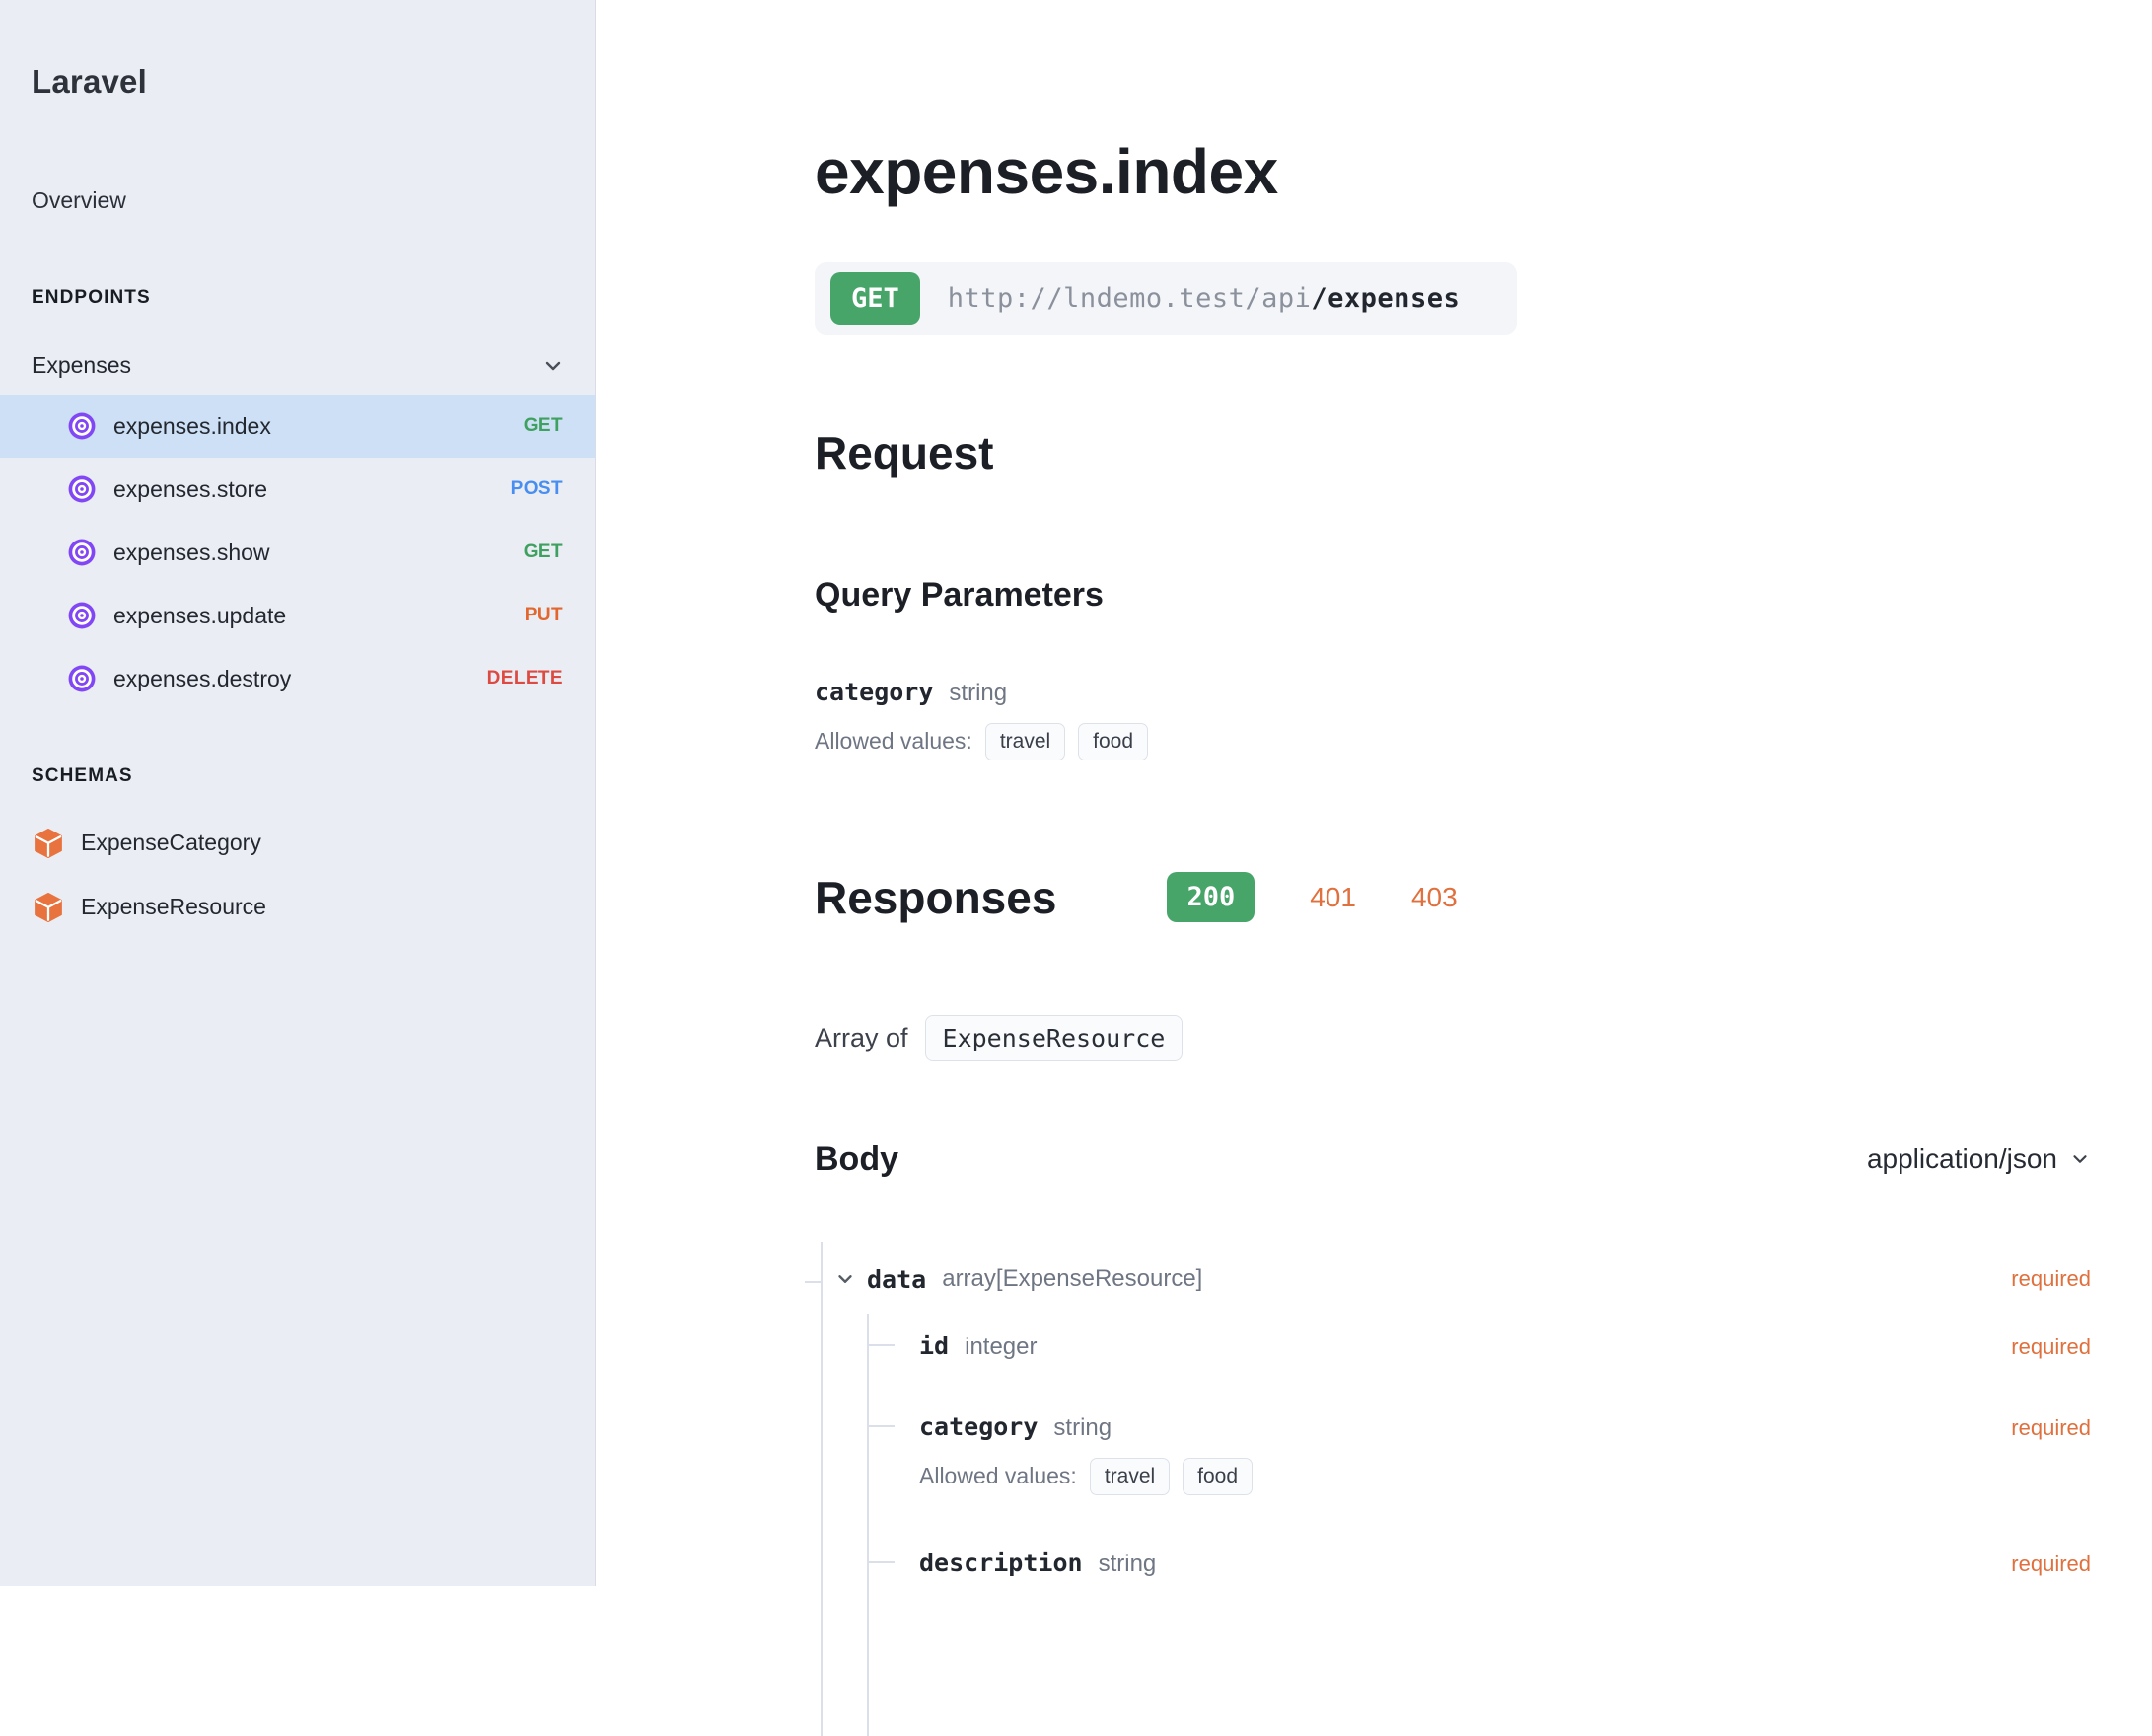  I want to click on sidebar-item-expenses-show: expenses.show GET, so click(297, 552).